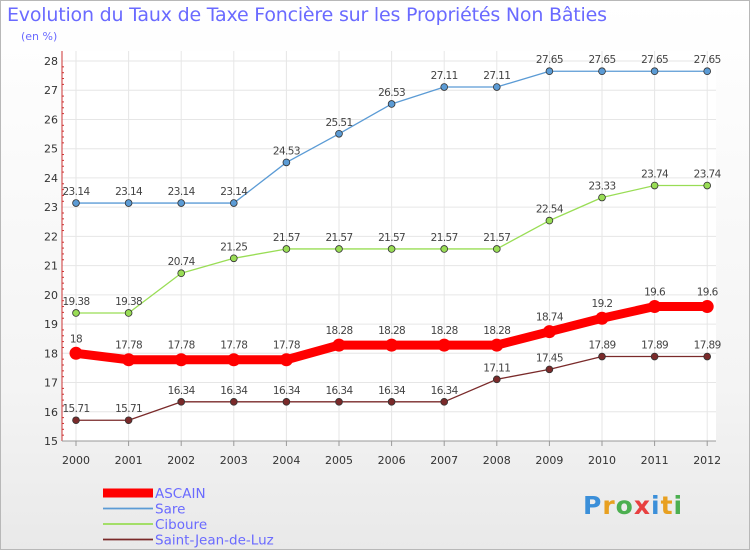 This screenshot has height=550, width=750. What do you see at coordinates (601, 187) in the screenshot?
I see `data-label: 23.33` at bounding box center [601, 187].